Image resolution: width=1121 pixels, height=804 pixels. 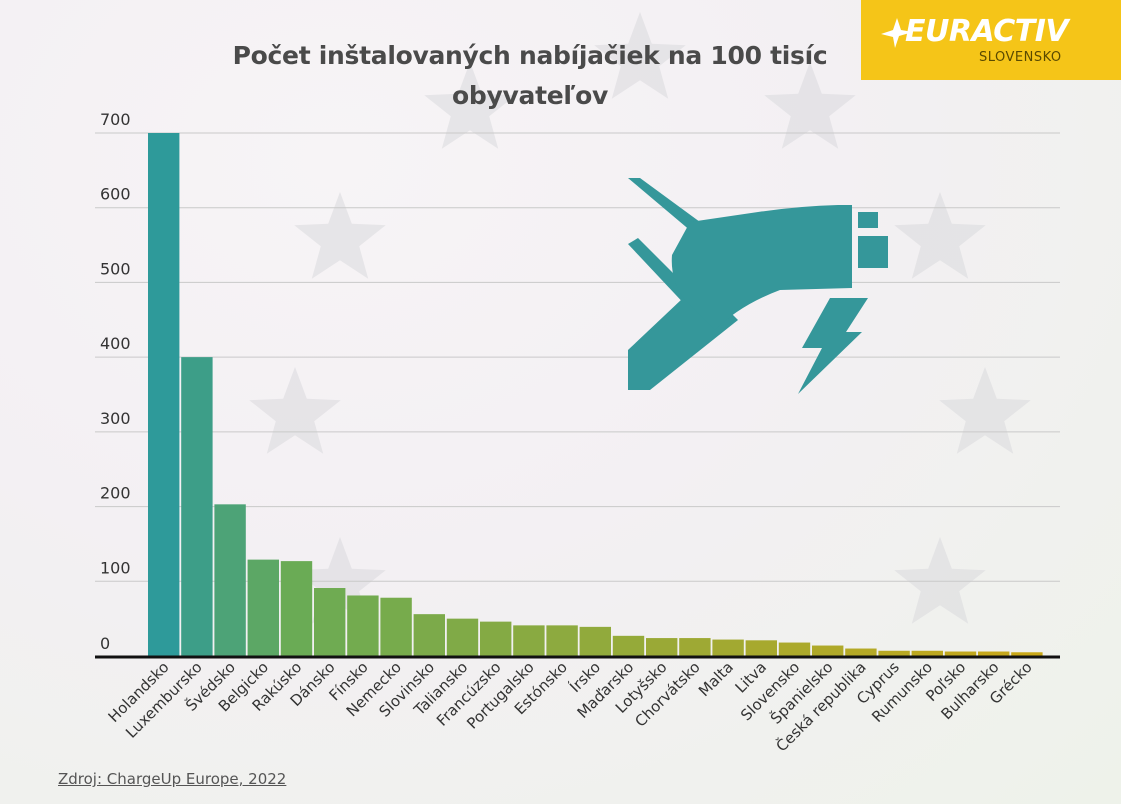 I want to click on bar-slovensko, so click(x=794, y=649).